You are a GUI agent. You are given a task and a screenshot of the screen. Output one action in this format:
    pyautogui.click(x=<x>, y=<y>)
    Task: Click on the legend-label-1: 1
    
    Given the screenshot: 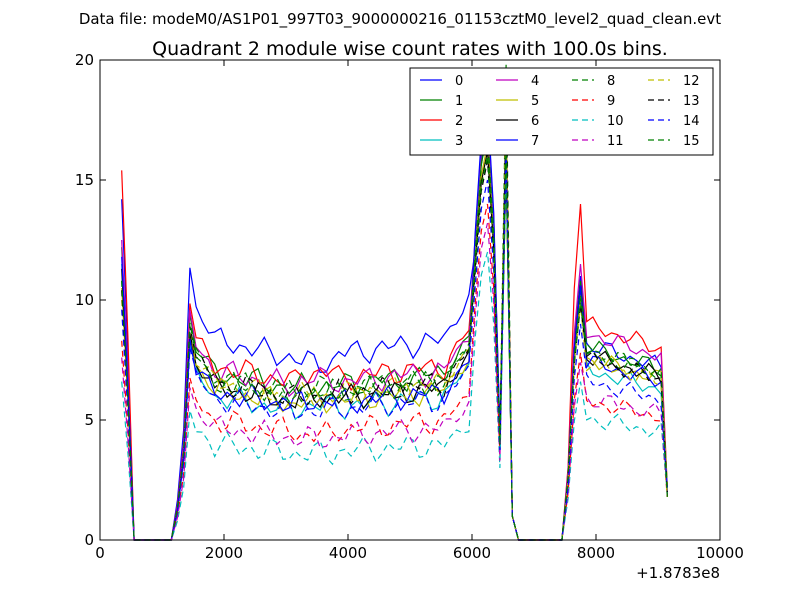 What is the action you would take?
    pyautogui.click(x=459, y=101)
    